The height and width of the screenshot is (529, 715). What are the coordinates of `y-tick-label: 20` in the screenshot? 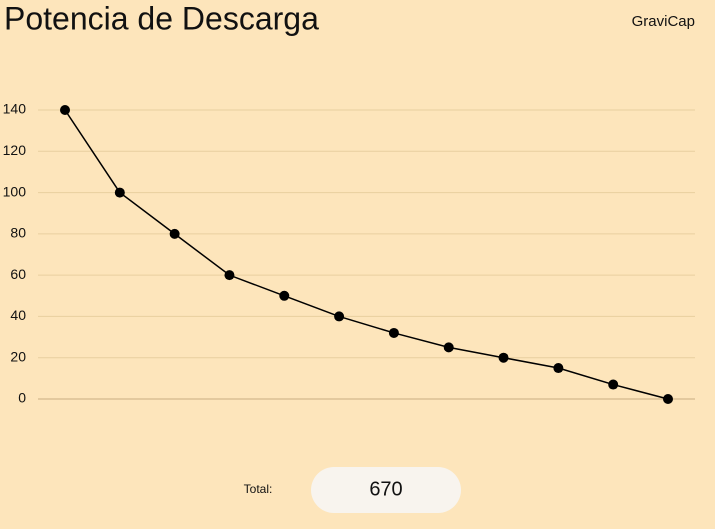 It's located at (18, 356).